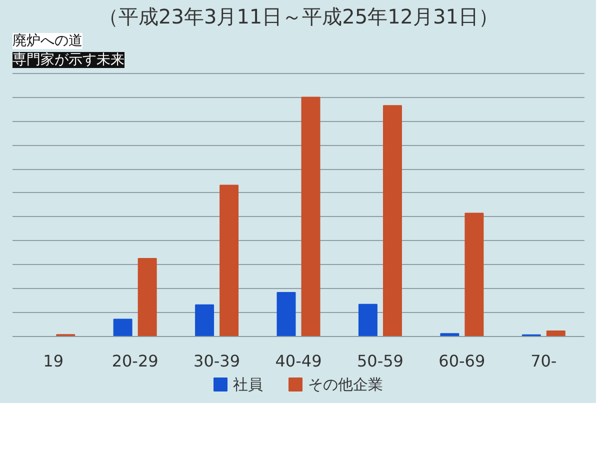 Image resolution: width=600 pixels, height=450 pixels. I want to click on x-tick-label: 40-49, so click(298, 361).